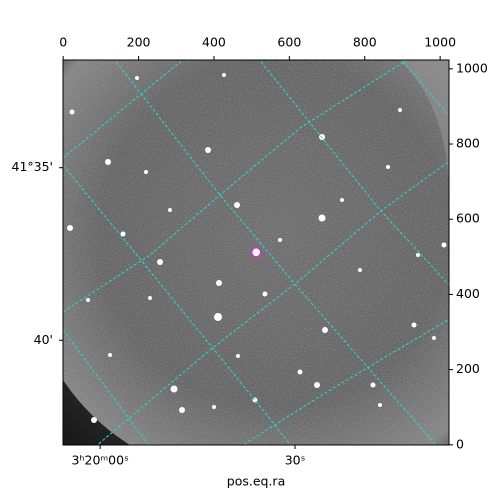 The image size is (500, 504). What do you see at coordinates (43, 339) in the screenshot?
I see `dec-tick-label: 40'` at bounding box center [43, 339].